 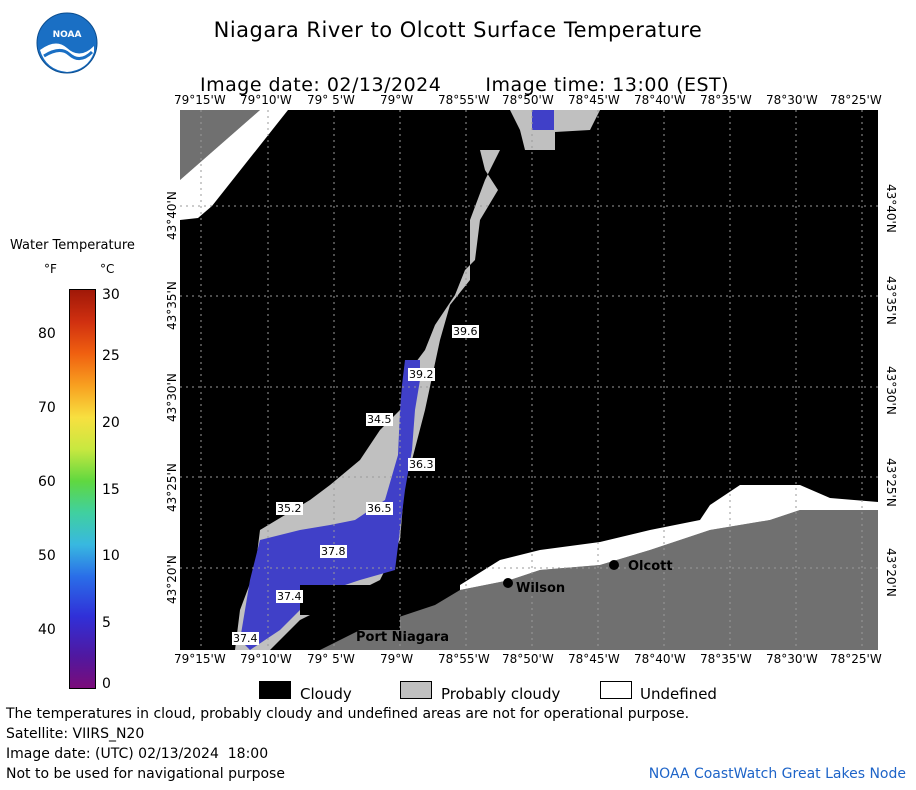 What do you see at coordinates (555, 130) in the screenshot?
I see `probably-cloudy-top` at bounding box center [555, 130].